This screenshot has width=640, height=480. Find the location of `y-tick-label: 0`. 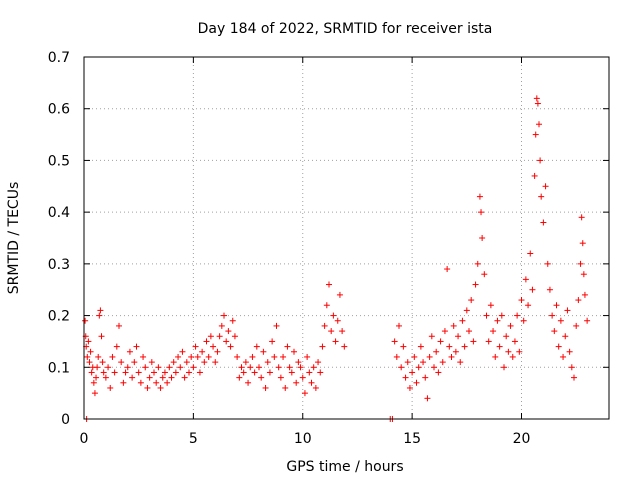

y-tick-label: 0 is located at coordinates (65, 420).